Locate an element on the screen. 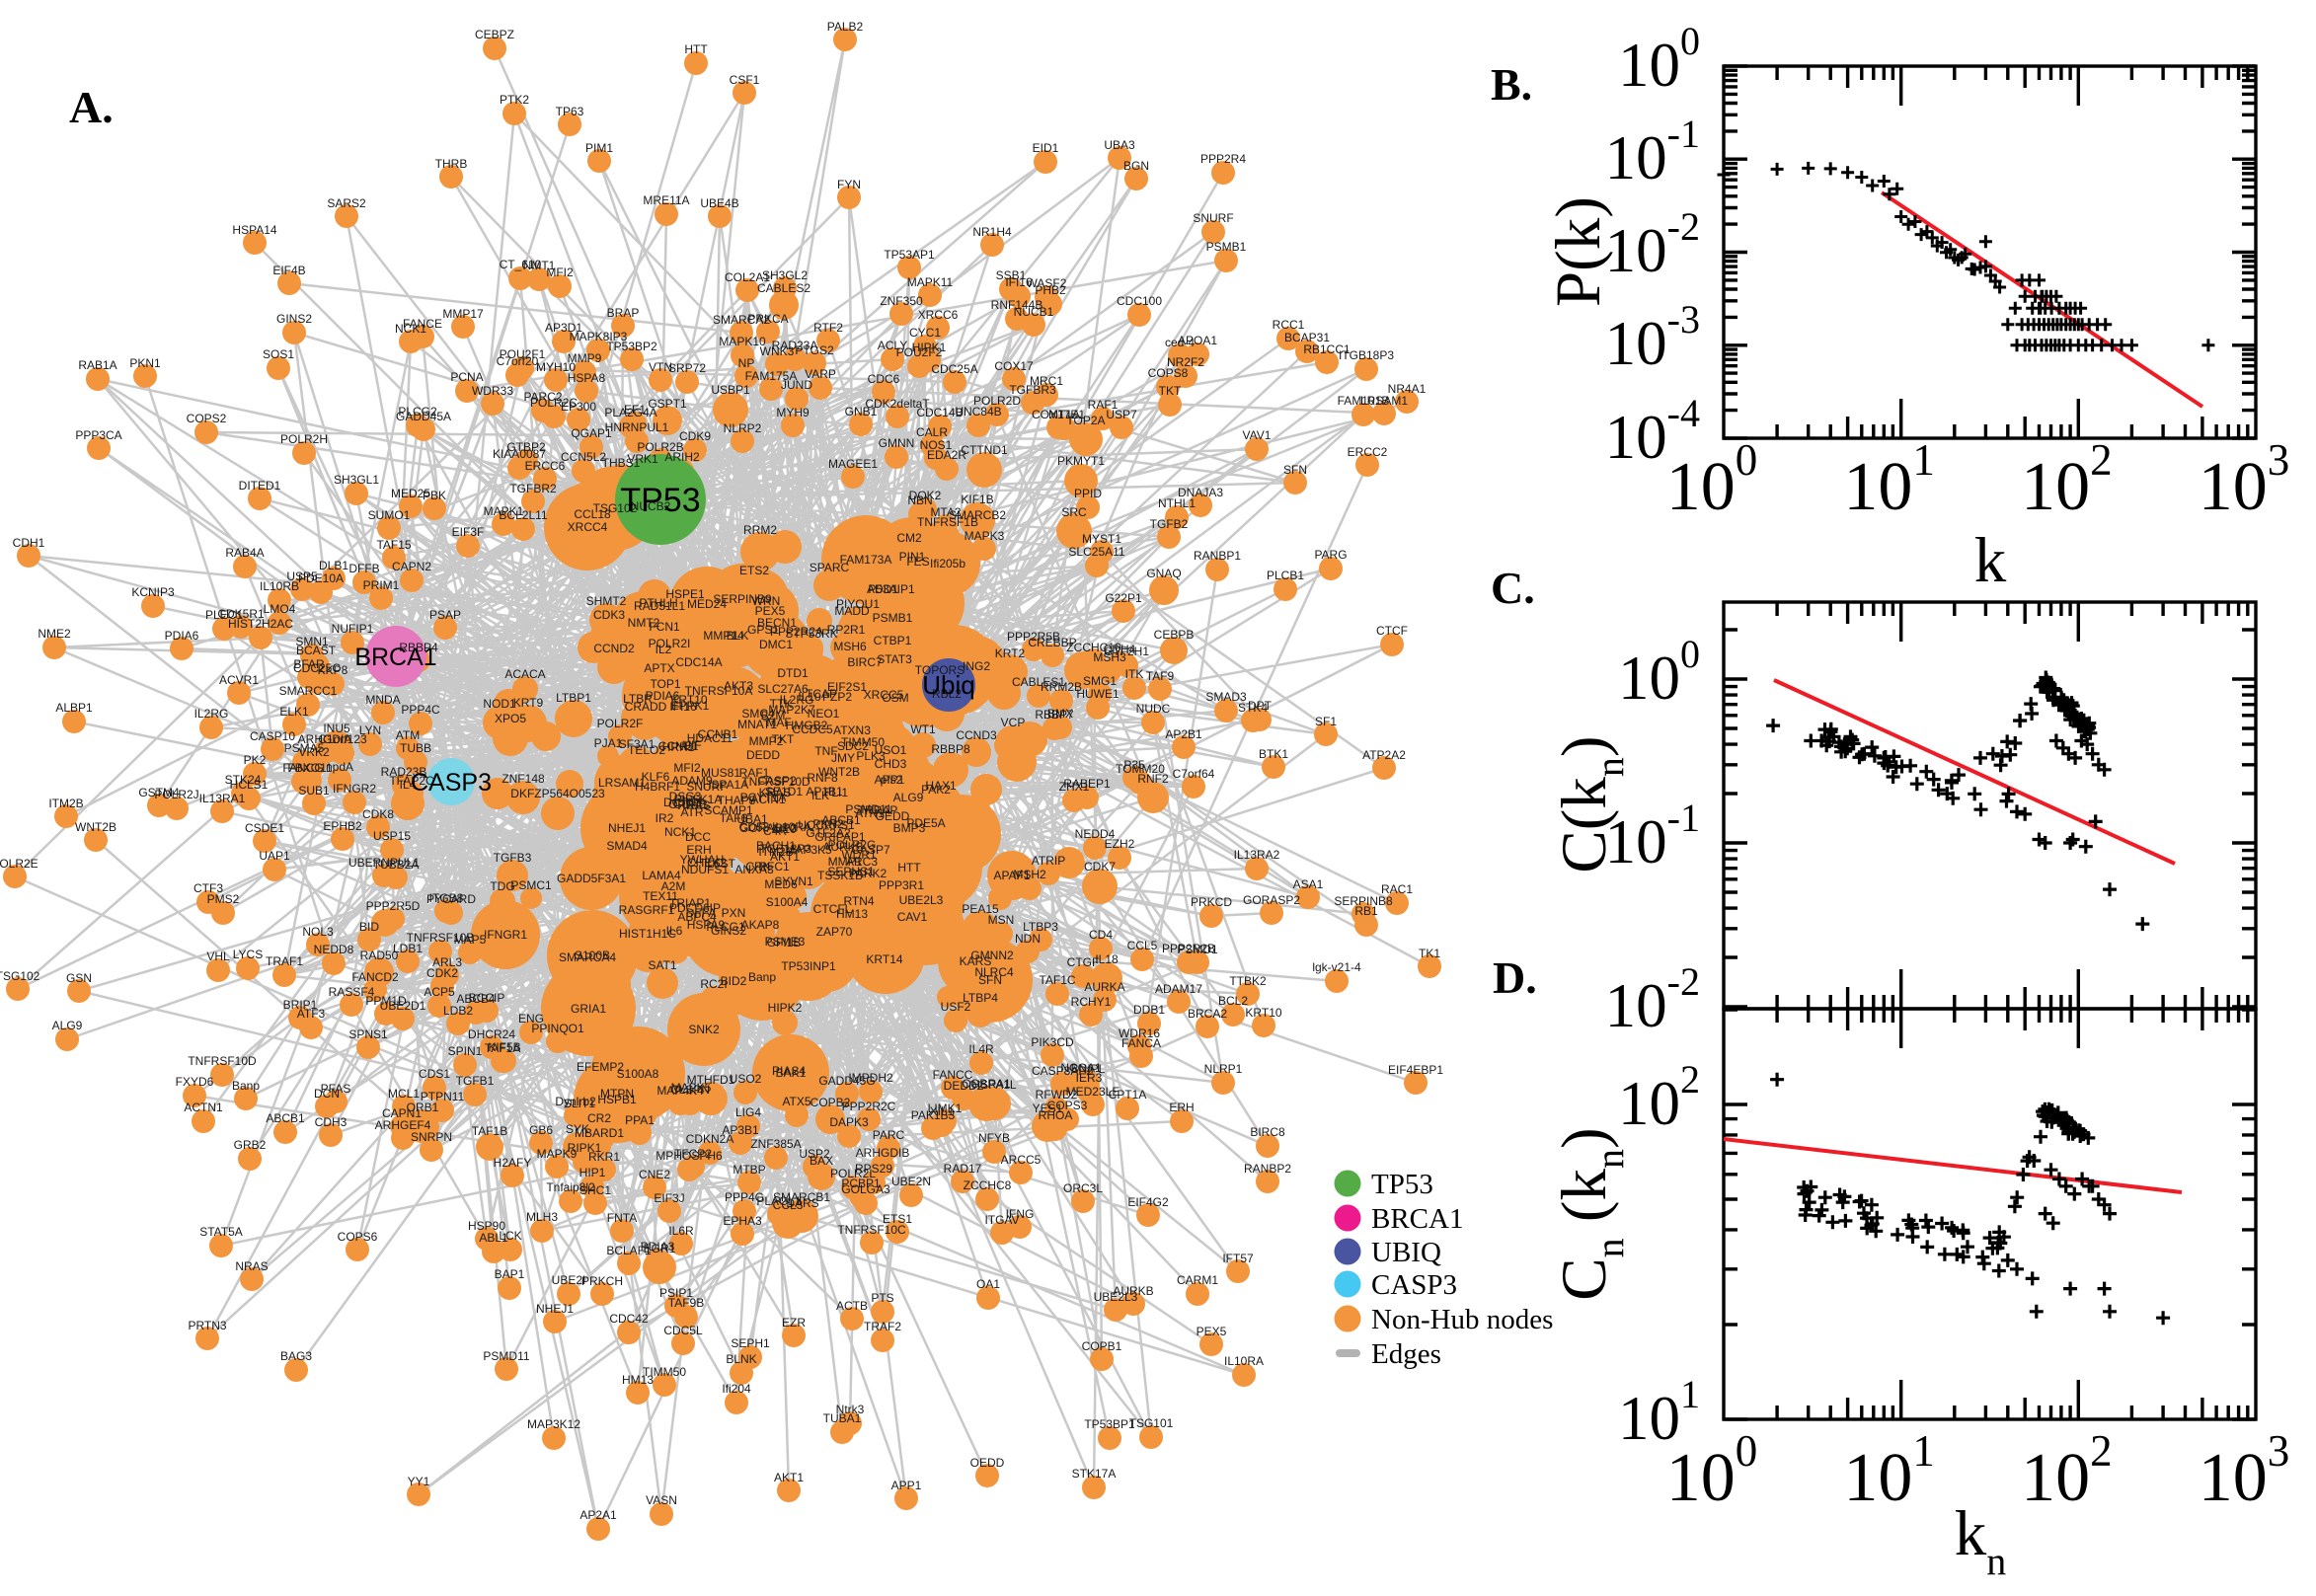  svg-text: EPPK1 is located at coordinates (690, 706).